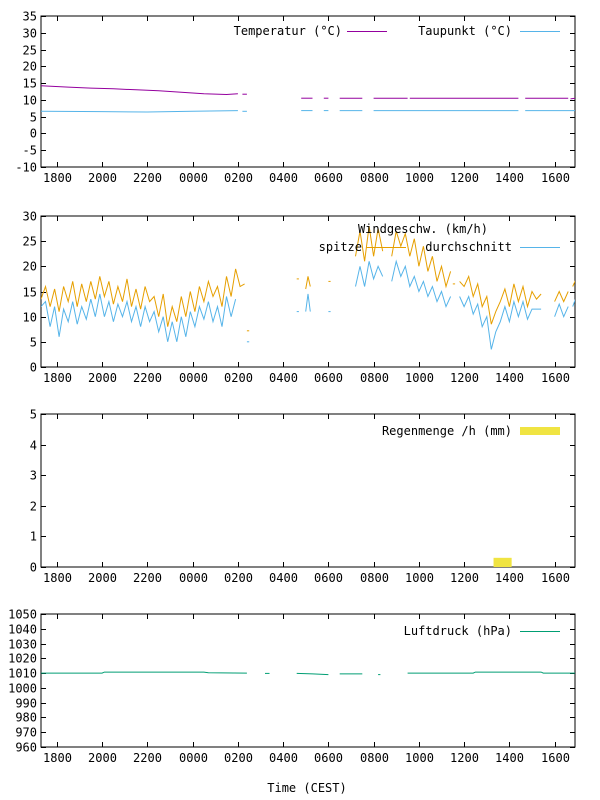 This screenshot has height=800, width=600. What do you see at coordinates (22, 630) in the screenshot?
I see `y-tick-label: 1040` at bounding box center [22, 630].